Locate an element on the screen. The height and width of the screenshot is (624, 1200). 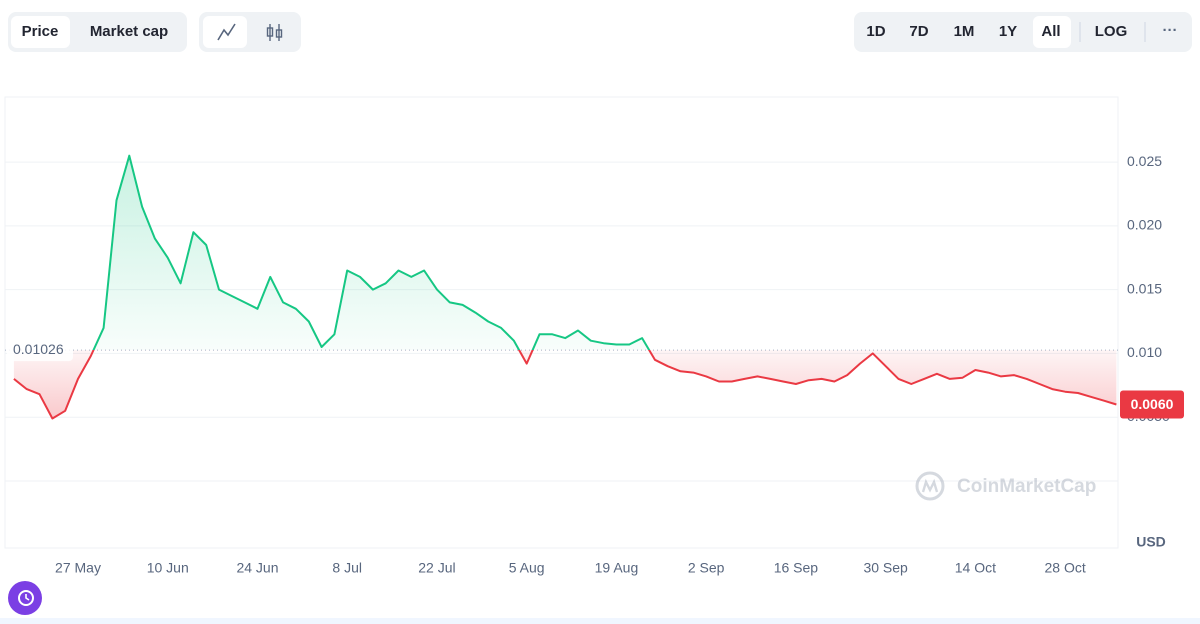
line-icon is located at coordinates (226, 32).